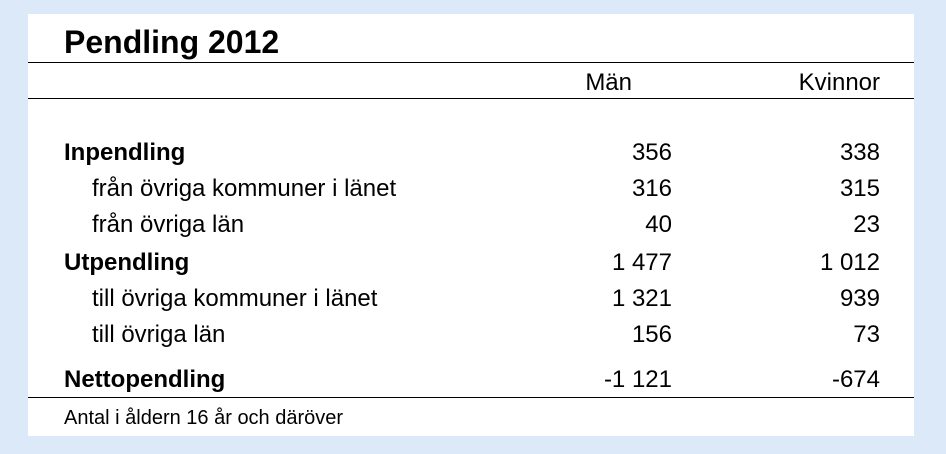 The height and width of the screenshot is (454, 946). What do you see at coordinates (839, 82) in the screenshot?
I see `column-header-women: Kvinnor` at bounding box center [839, 82].